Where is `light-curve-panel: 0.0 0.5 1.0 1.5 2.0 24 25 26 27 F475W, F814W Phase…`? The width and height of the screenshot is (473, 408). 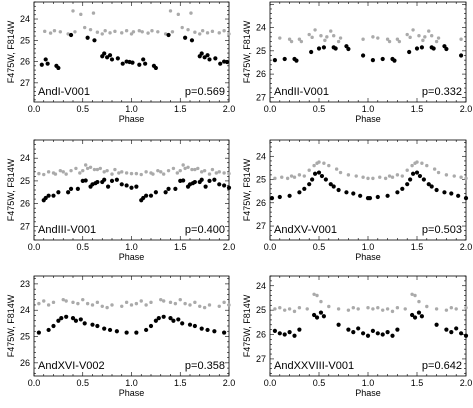 light-curve-panel: 0.0 0.5 1.0 1.5 2.0 24 25 26 27 F475W, F814W Phase… is located at coordinates (357, 200).